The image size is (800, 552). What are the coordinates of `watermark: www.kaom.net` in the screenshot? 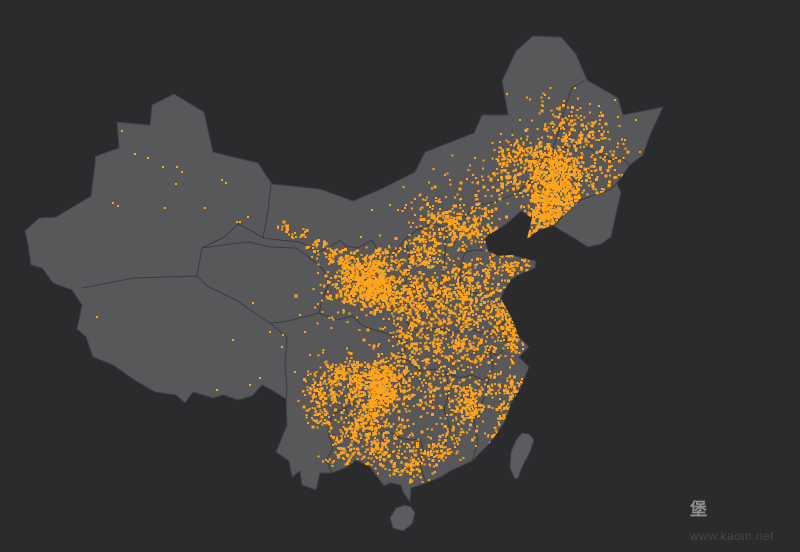 It's located at (732, 536).